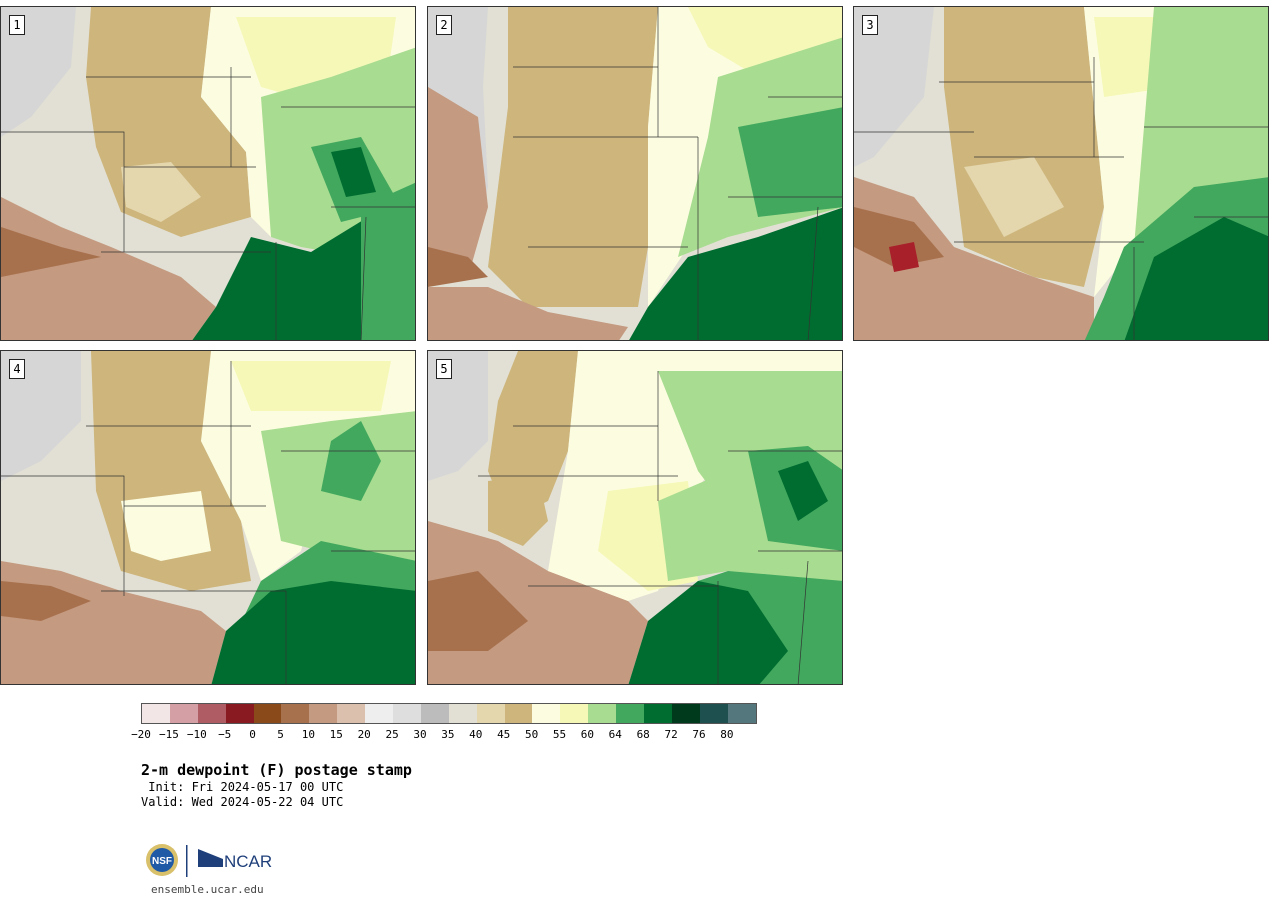 The height and width of the screenshot is (901, 1280). Describe the element at coordinates (280, 734) in the screenshot. I see `colorbar-tick-label: 5` at that location.